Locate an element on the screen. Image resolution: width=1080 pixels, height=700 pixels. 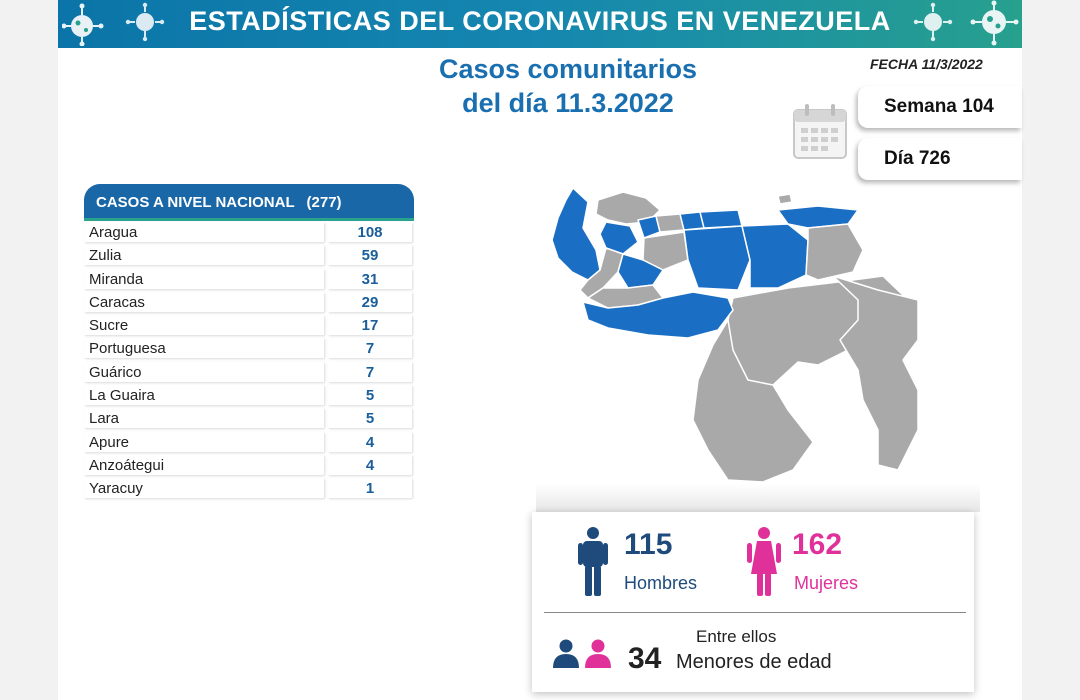
map-region-cojedes is located at coordinates (665, 251).